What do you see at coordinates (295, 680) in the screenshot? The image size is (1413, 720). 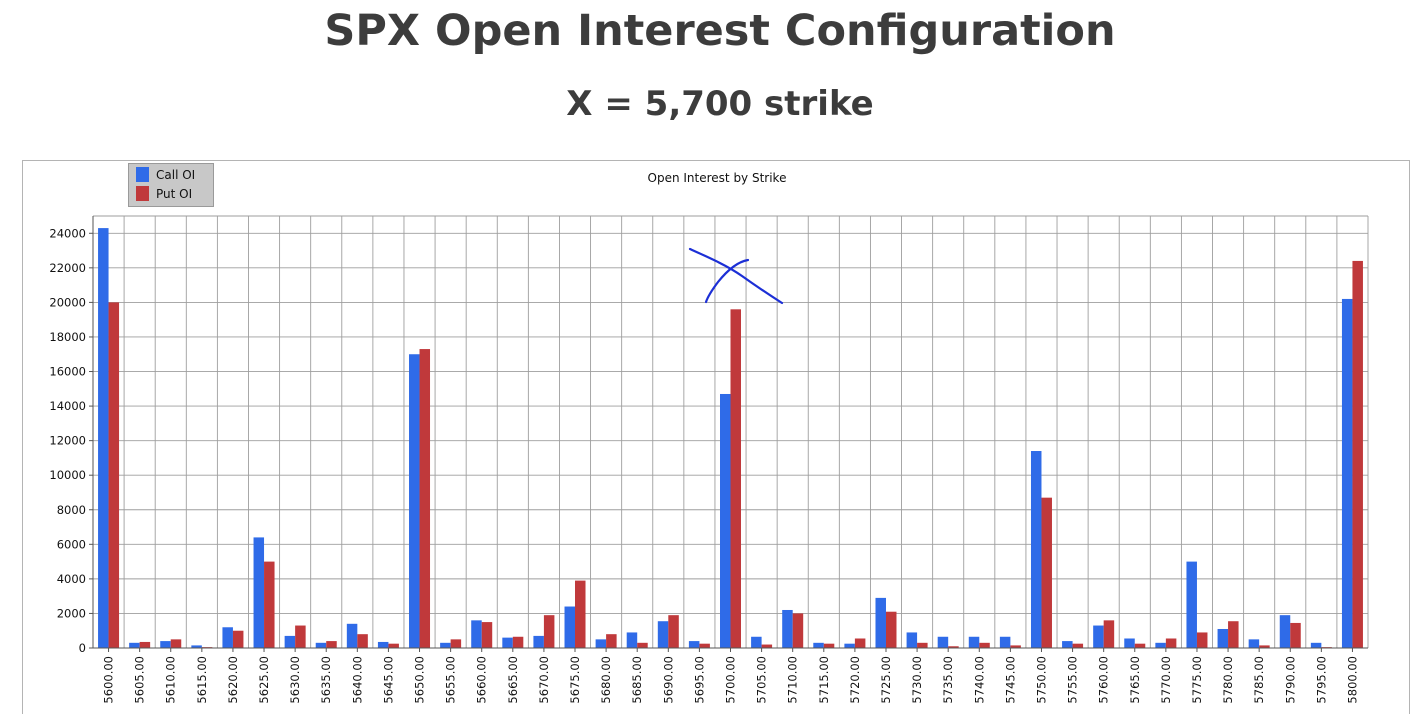 I see `x-tick-label: 5630.00` at bounding box center [295, 680].